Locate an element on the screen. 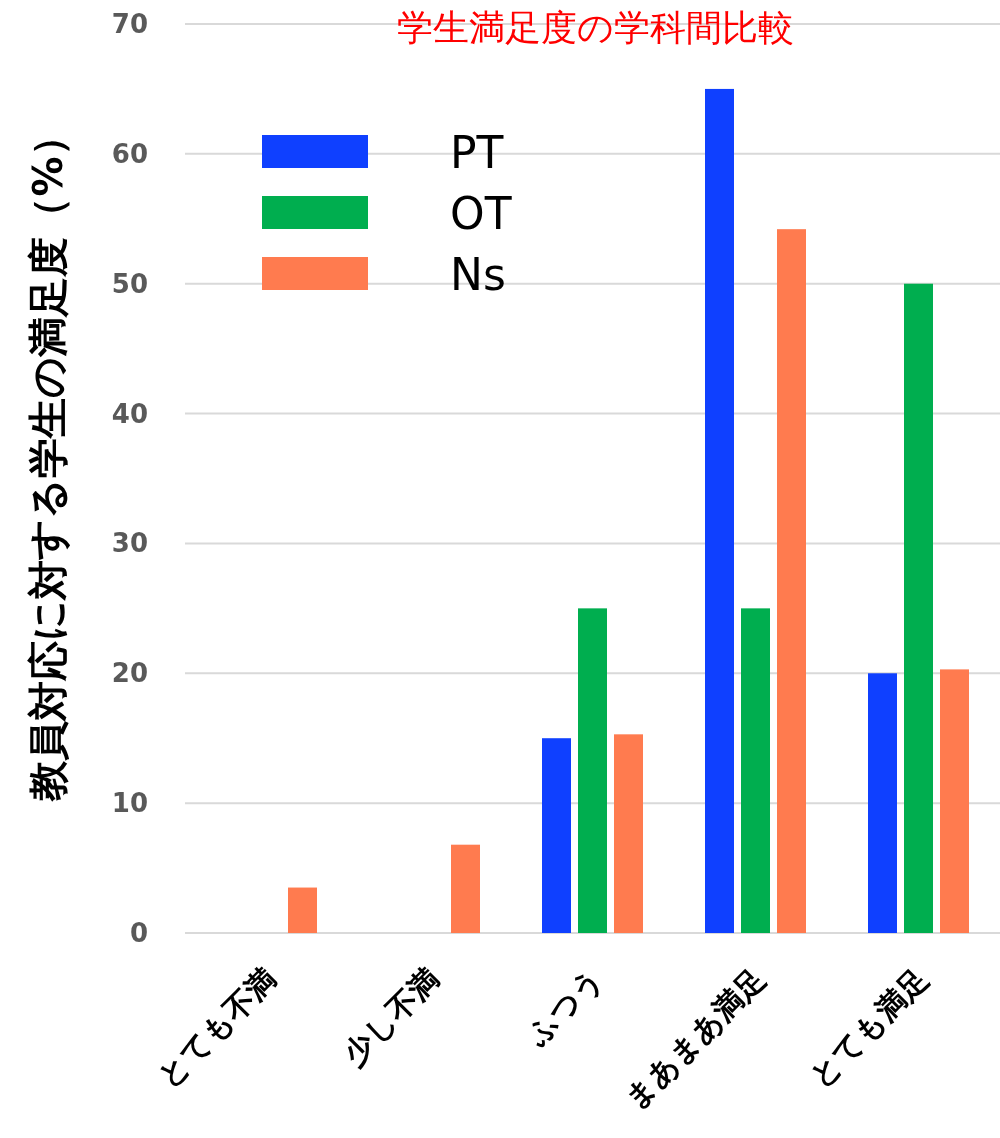 Image resolution: width=1000 pixels, height=1138 pixels. y-tick-label: 40 is located at coordinates (129, 413).